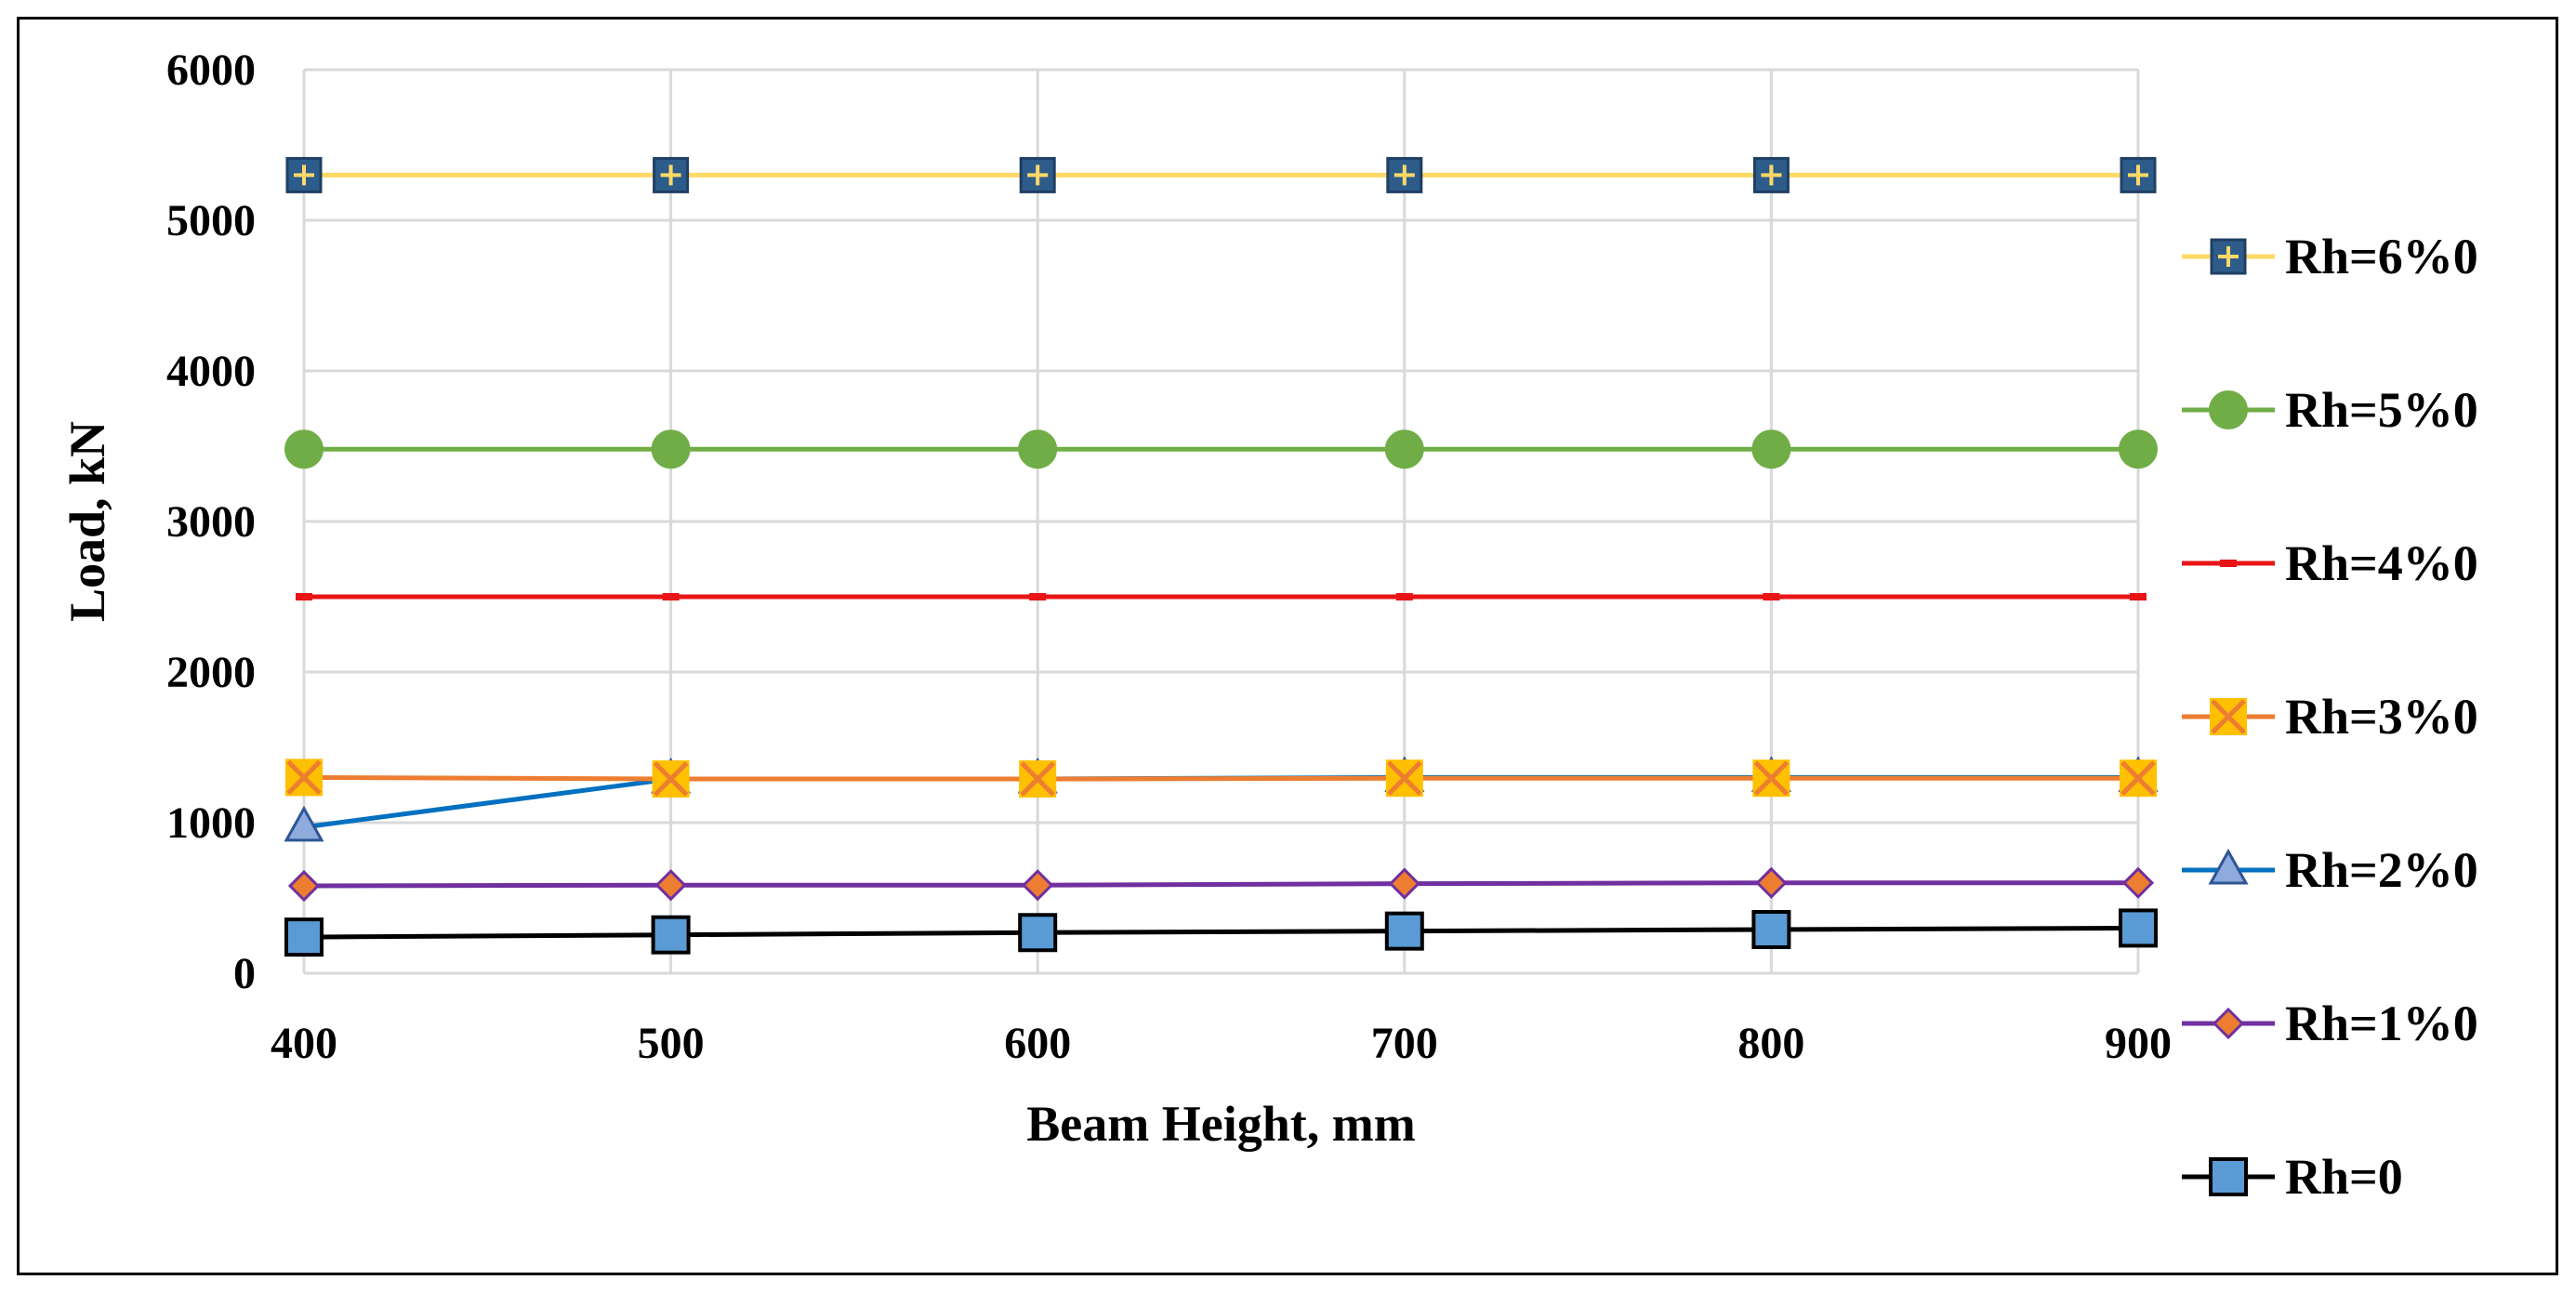  I want to click on legend-item: Rh=1%0, so click(2330, 1023).